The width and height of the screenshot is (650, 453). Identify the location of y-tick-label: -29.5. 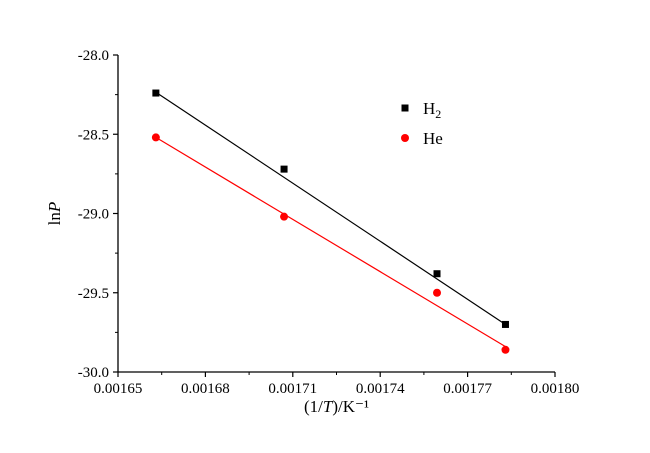
(93, 294).